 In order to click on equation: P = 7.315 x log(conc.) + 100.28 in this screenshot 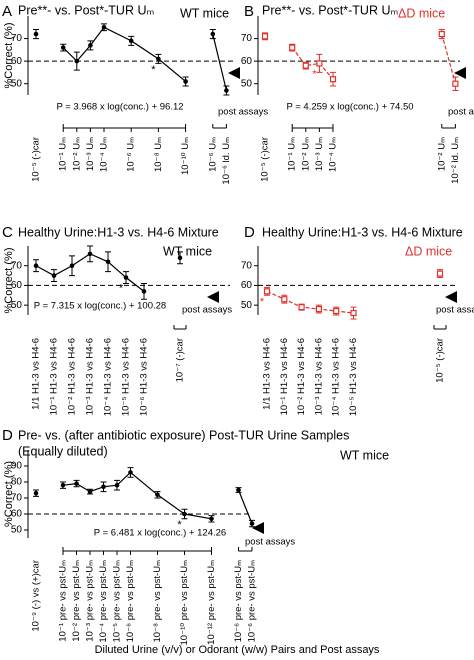, I will do `click(100, 306)`.